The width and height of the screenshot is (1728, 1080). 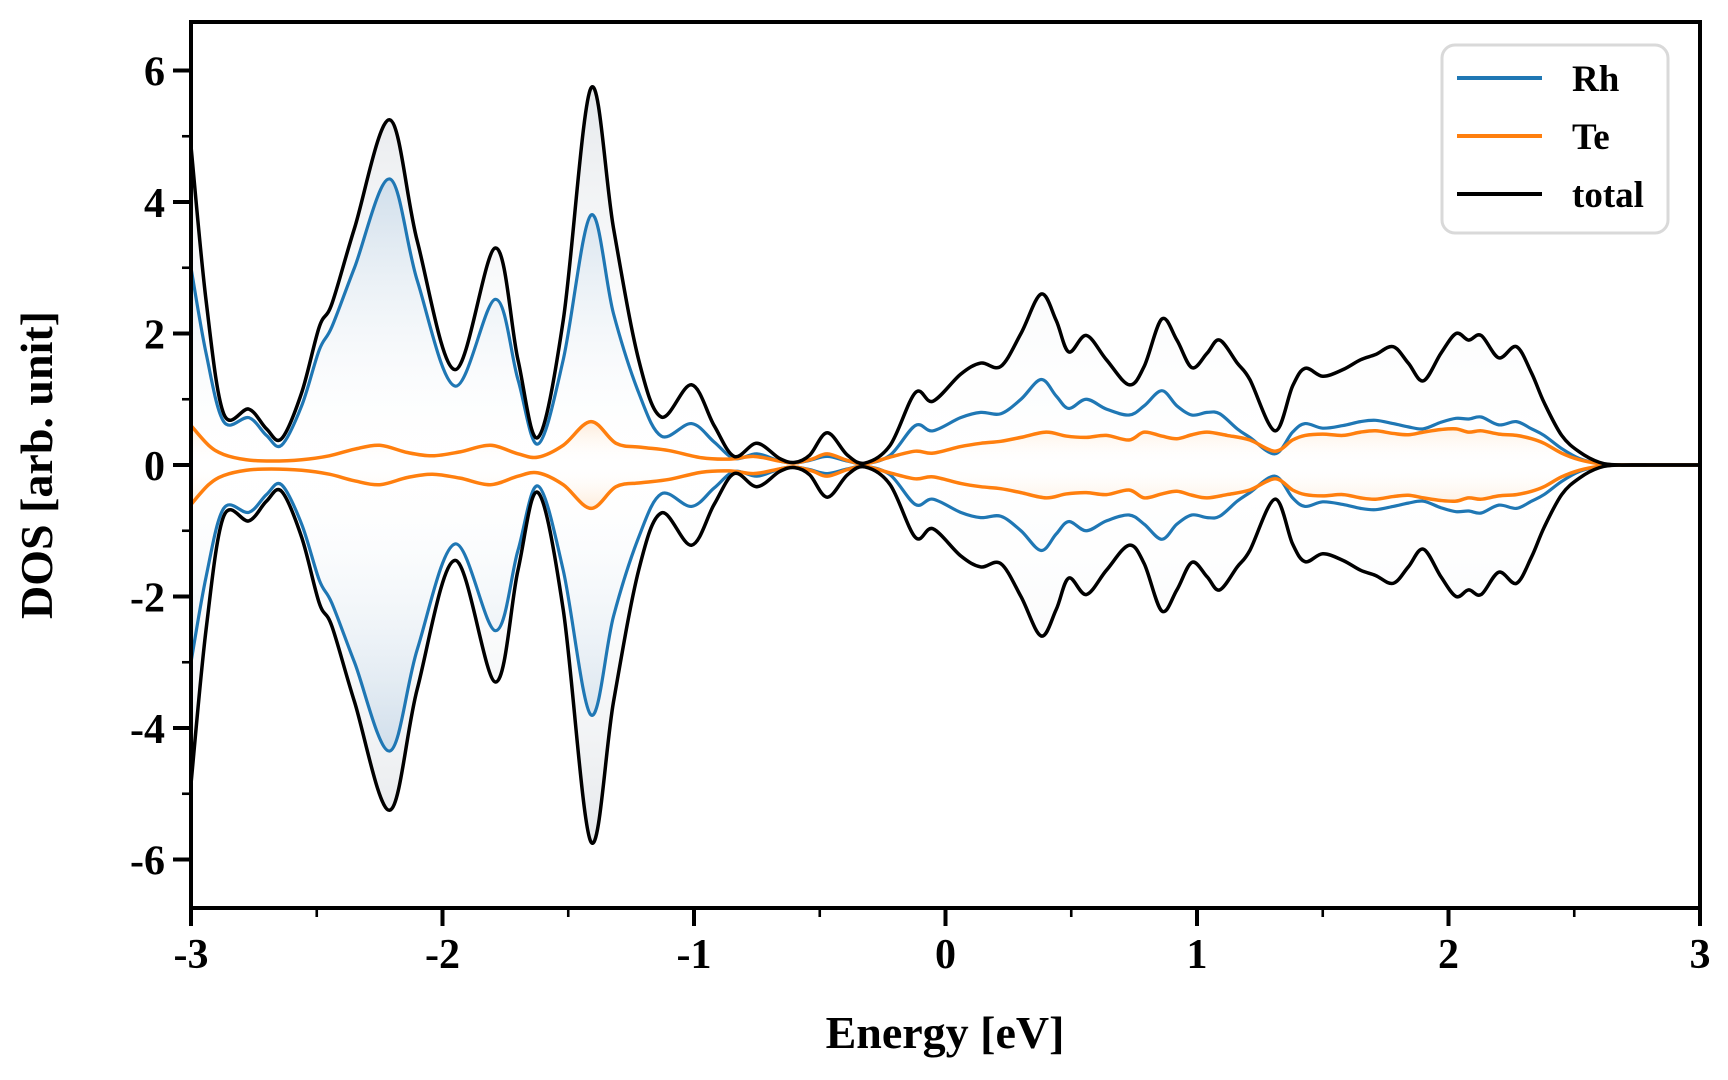 What do you see at coordinates (945, 443) in the screenshot?
I see `curve-Te-up` at bounding box center [945, 443].